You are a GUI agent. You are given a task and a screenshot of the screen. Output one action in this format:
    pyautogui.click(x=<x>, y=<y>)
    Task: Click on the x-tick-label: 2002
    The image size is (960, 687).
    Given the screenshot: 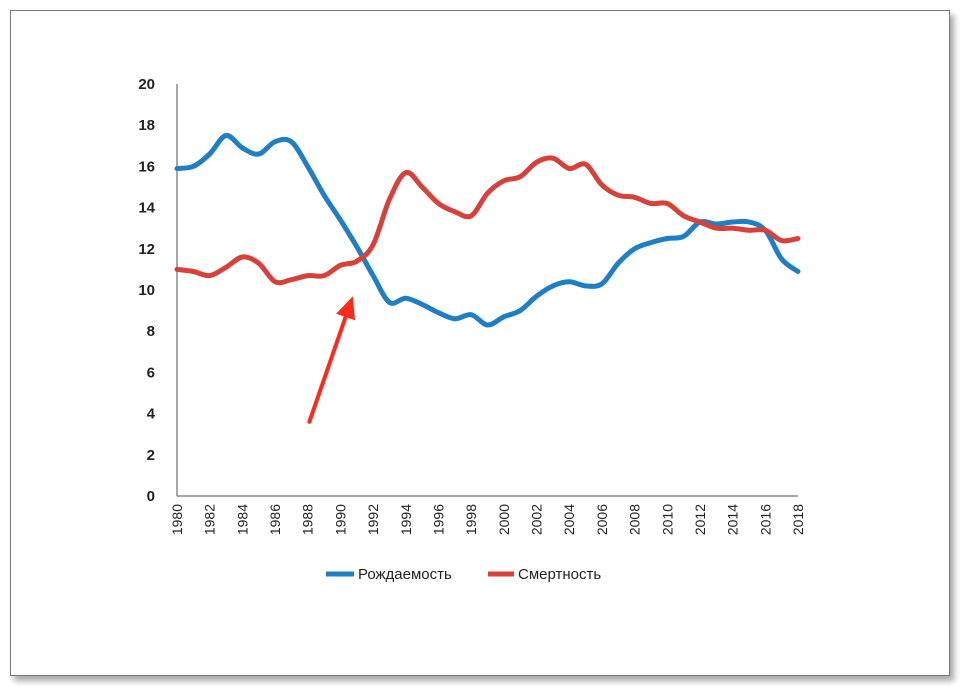 What is the action you would take?
    pyautogui.click(x=537, y=519)
    